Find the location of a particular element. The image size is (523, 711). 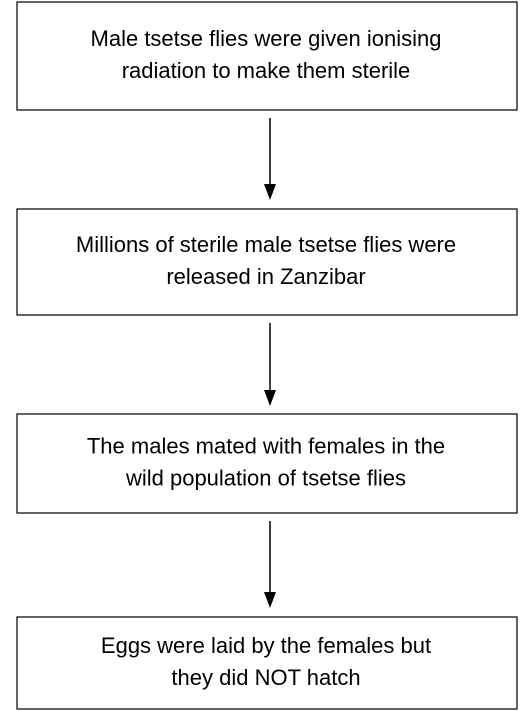

box-text: Eggs were laid by the females but is located at coordinates (266, 645).